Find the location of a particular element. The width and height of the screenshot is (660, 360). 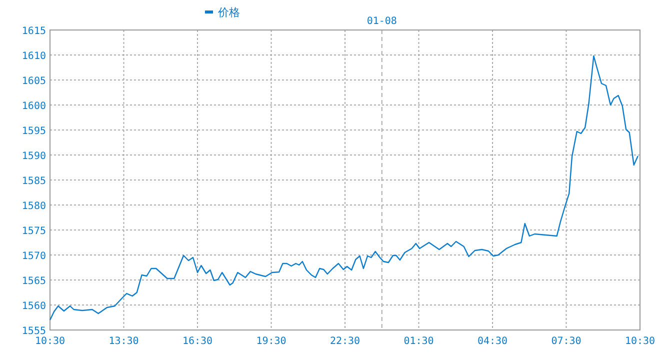

legend-label: 价格 is located at coordinates (228, 12).